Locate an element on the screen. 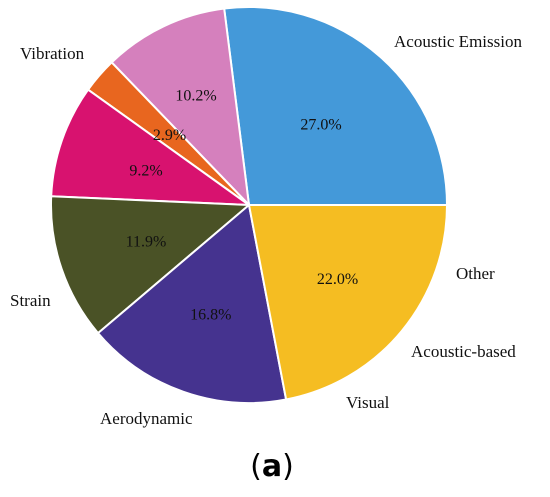 This screenshot has width=550, height=497. panel-label-letter: a is located at coordinates (272, 466).